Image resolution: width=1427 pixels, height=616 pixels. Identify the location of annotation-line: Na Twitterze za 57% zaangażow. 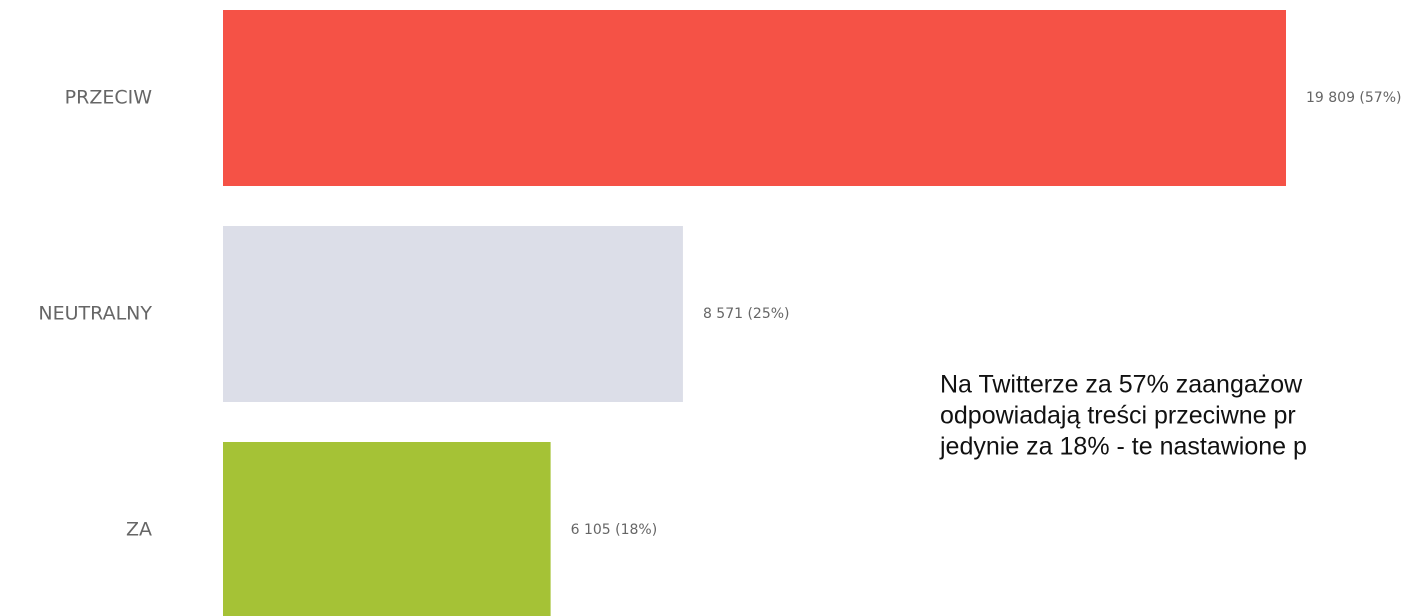
(1121, 385).